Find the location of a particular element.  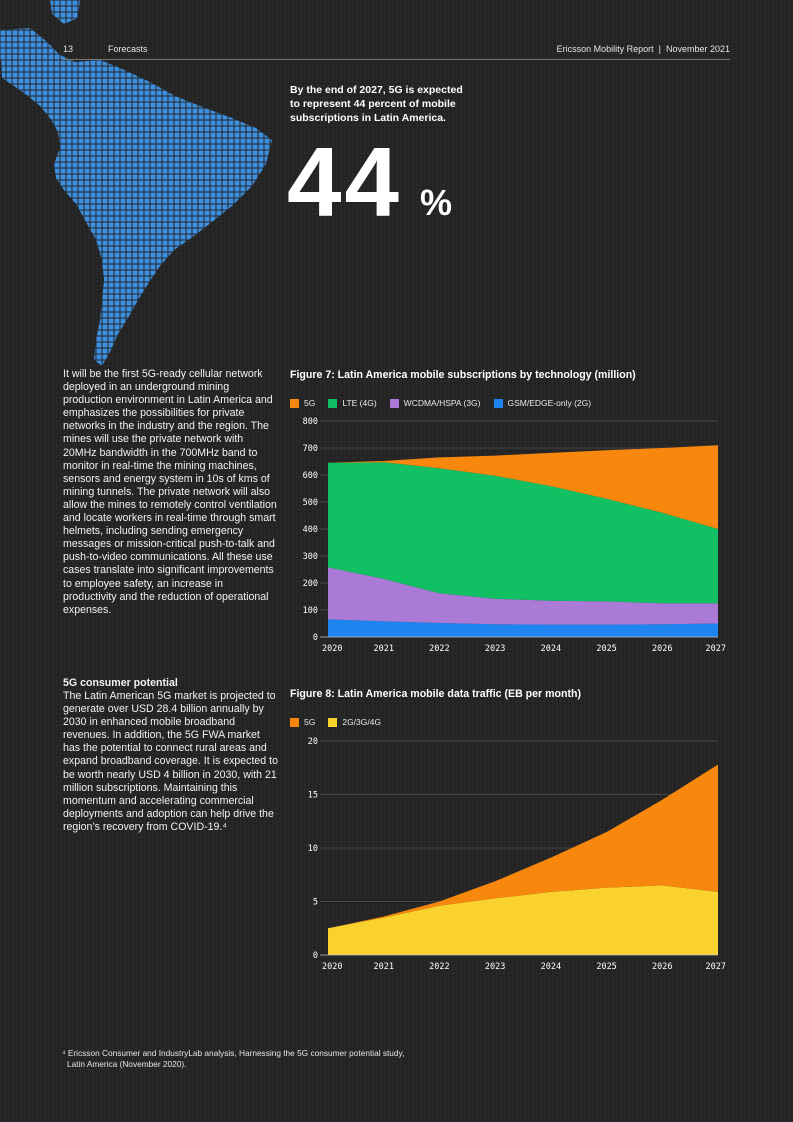

footnote-line-2: Latin America (November 2020). is located at coordinates (127, 1064).